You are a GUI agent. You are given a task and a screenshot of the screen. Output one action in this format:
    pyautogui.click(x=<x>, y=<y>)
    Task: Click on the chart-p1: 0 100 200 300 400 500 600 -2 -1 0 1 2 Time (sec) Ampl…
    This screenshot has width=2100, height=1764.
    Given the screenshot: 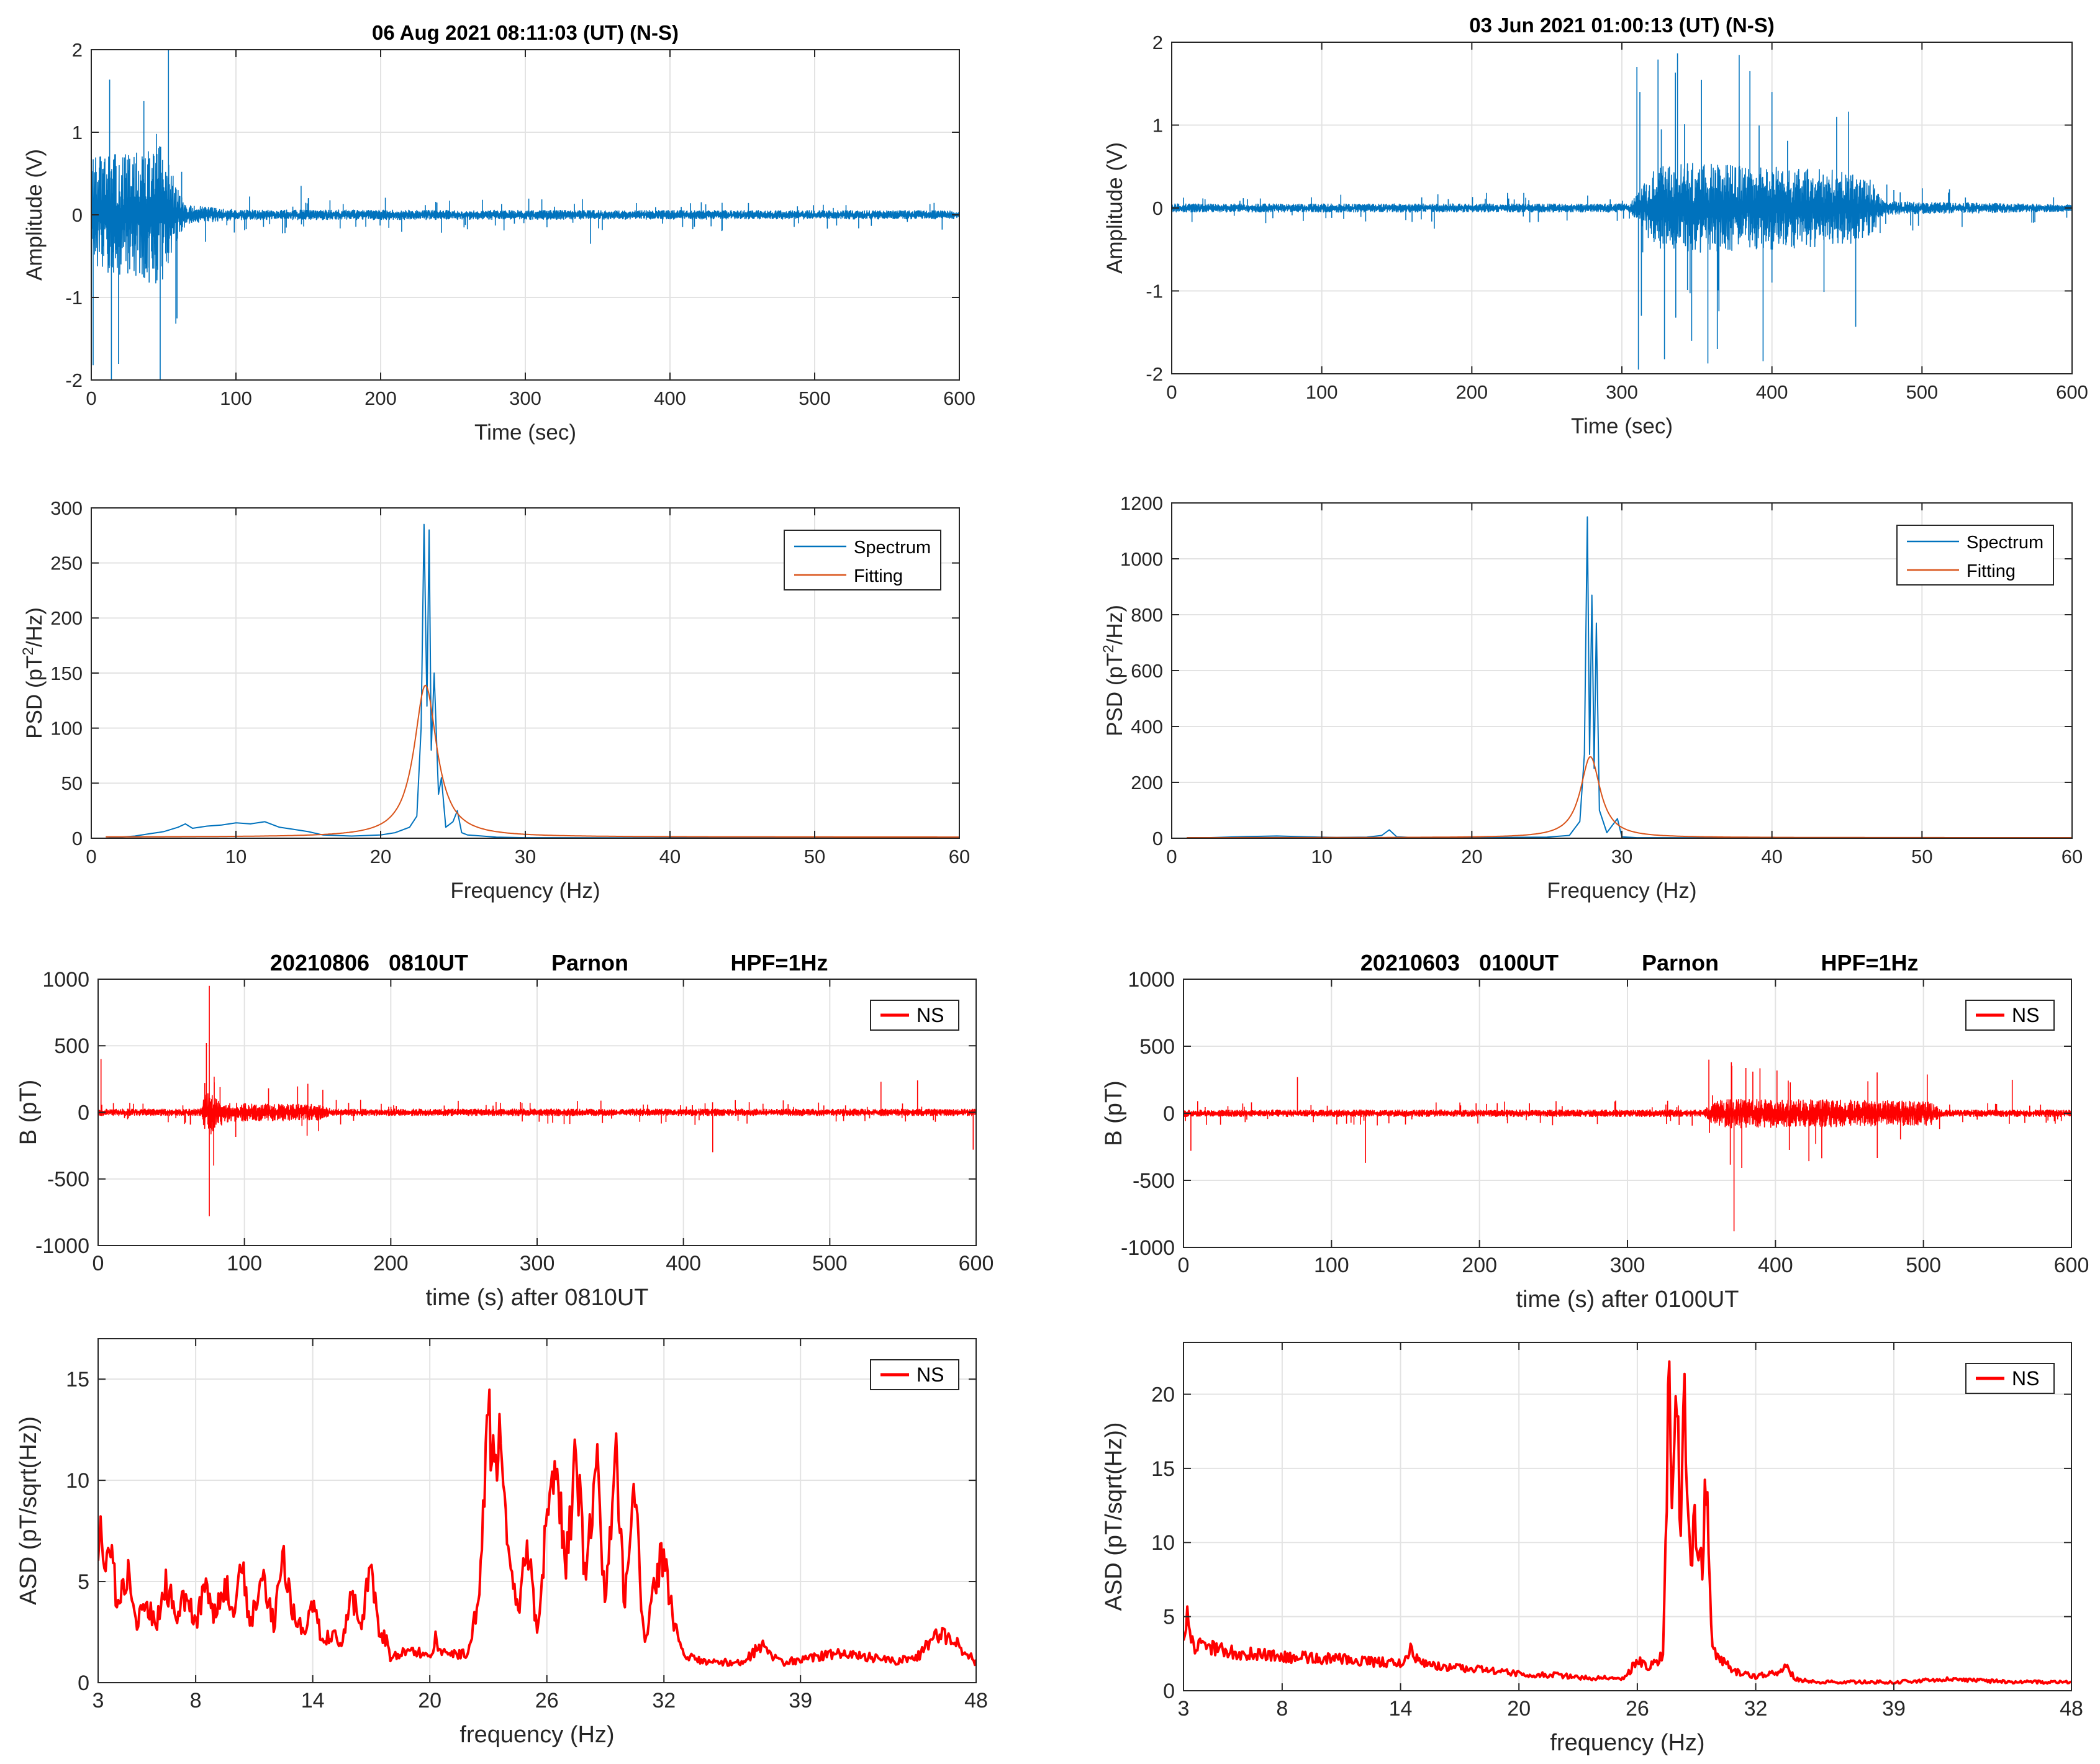 What is the action you would take?
    pyautogui.click(x=499, y=233)
    